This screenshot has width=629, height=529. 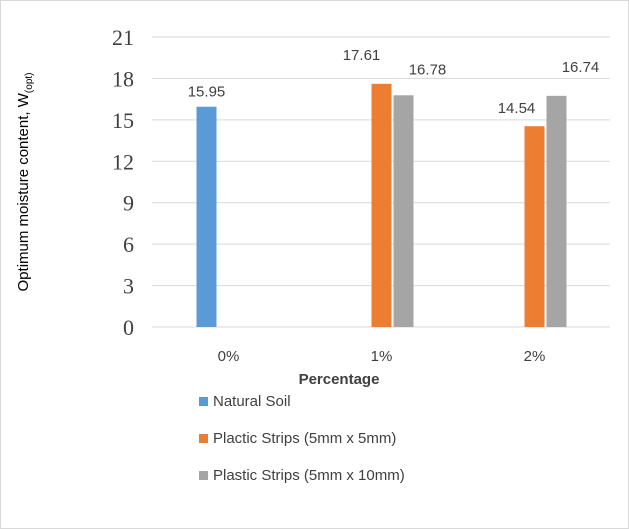 I want to click on y-tick-label: 3, so click(x=128, y=286).